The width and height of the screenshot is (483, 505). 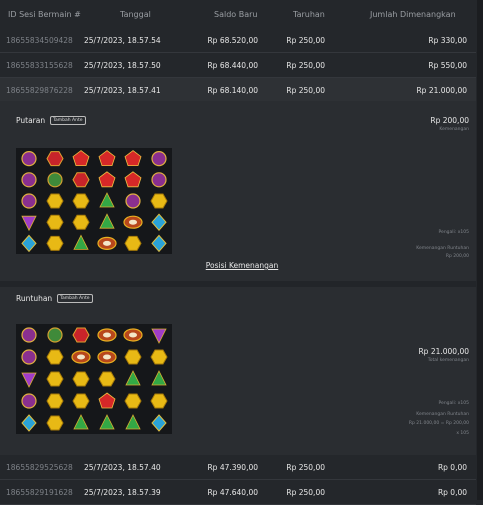 I want to click on badge: Tambah Ante, so click(x=75, y=298).